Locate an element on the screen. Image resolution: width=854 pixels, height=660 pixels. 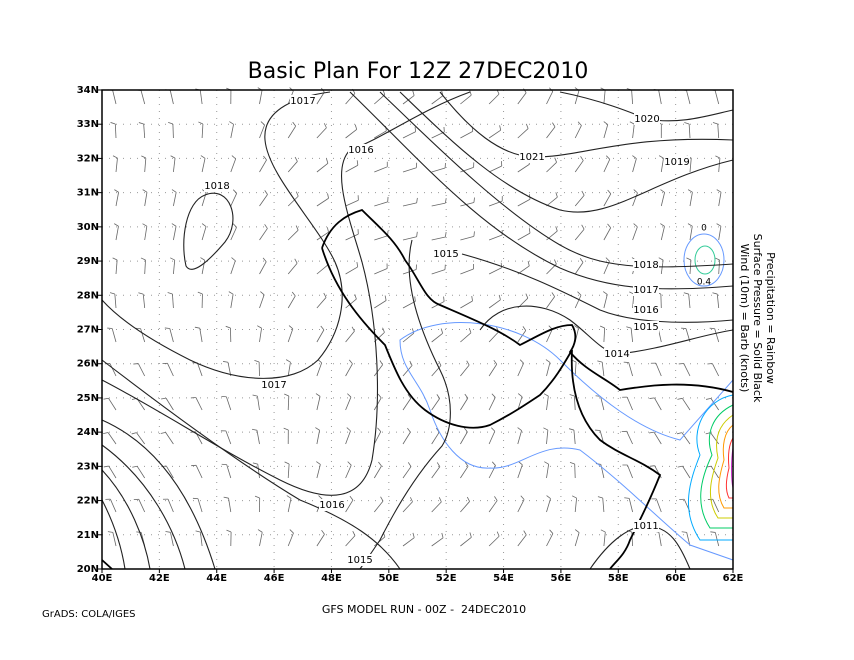
isobar-label: 1018 is located at coordinates (645, 265).